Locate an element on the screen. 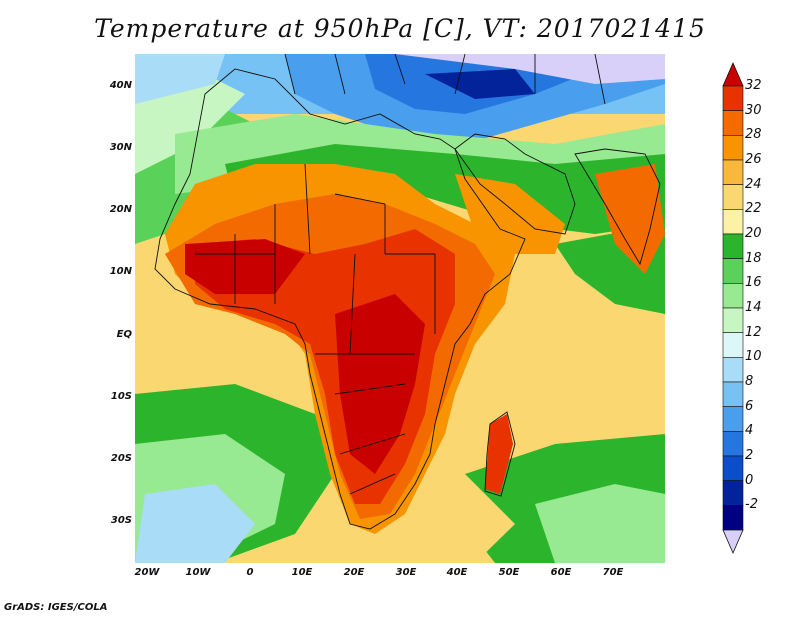 The image size is (800, 618). colorbar-label: 24 is located at coordinates (753, 184).